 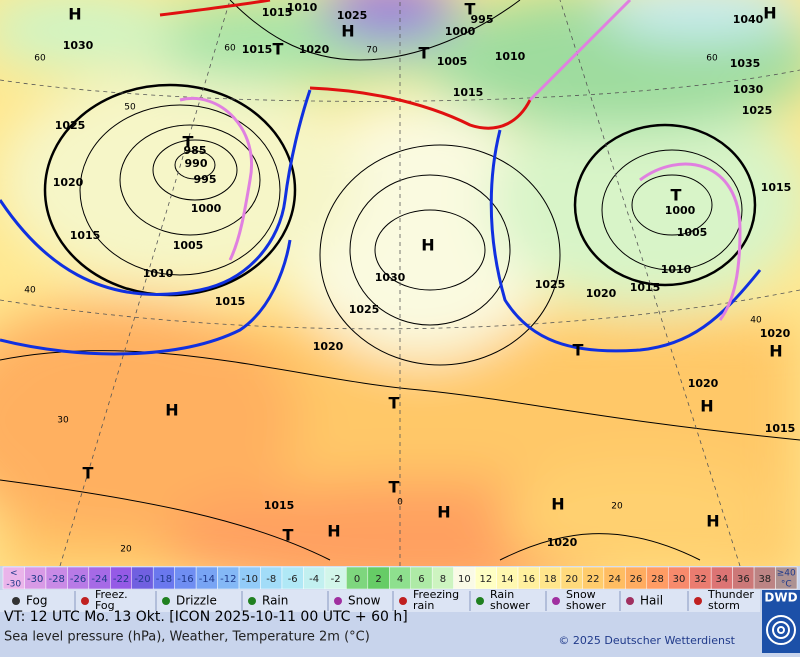 What do you see at coordinates (443, 579) in the screenshot?
I see `scale-label: 8` at bounding box center [443, 579].